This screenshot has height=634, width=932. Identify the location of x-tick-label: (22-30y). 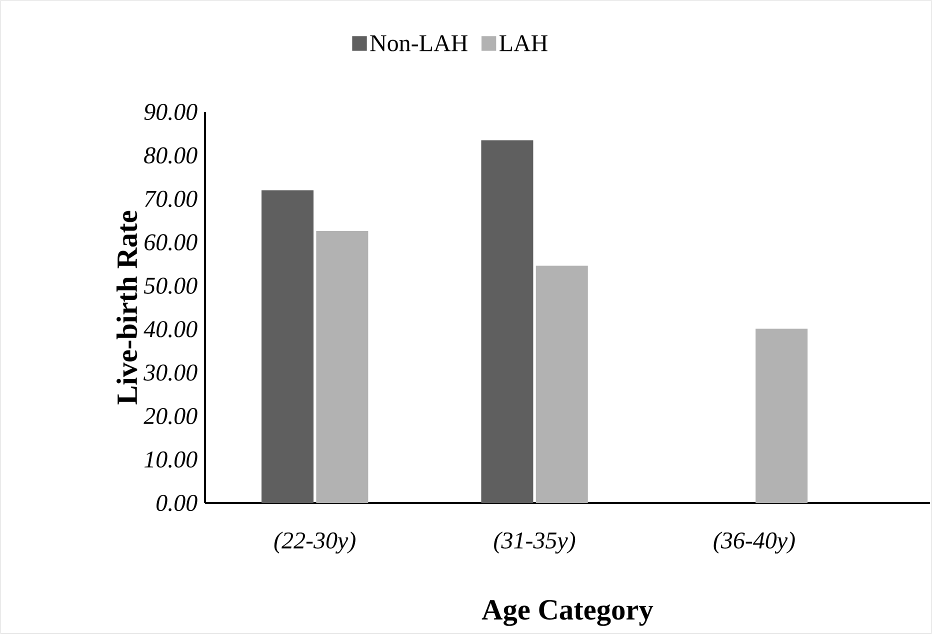
(315, 543).